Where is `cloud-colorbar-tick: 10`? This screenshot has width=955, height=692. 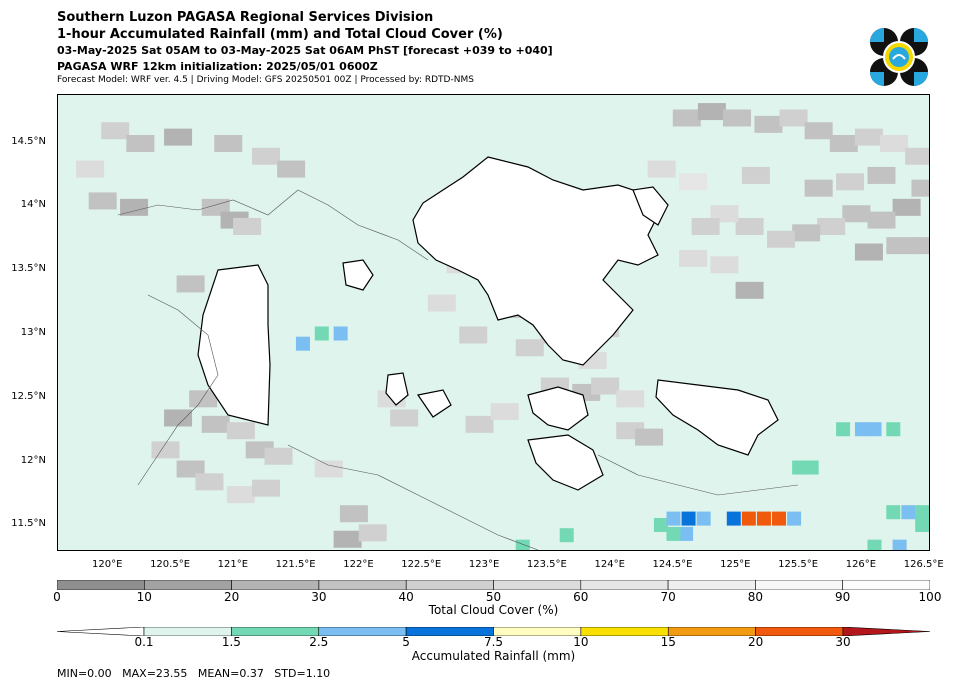
cloud-colorbar-tick: 10 is located at coordinates (144, 597).